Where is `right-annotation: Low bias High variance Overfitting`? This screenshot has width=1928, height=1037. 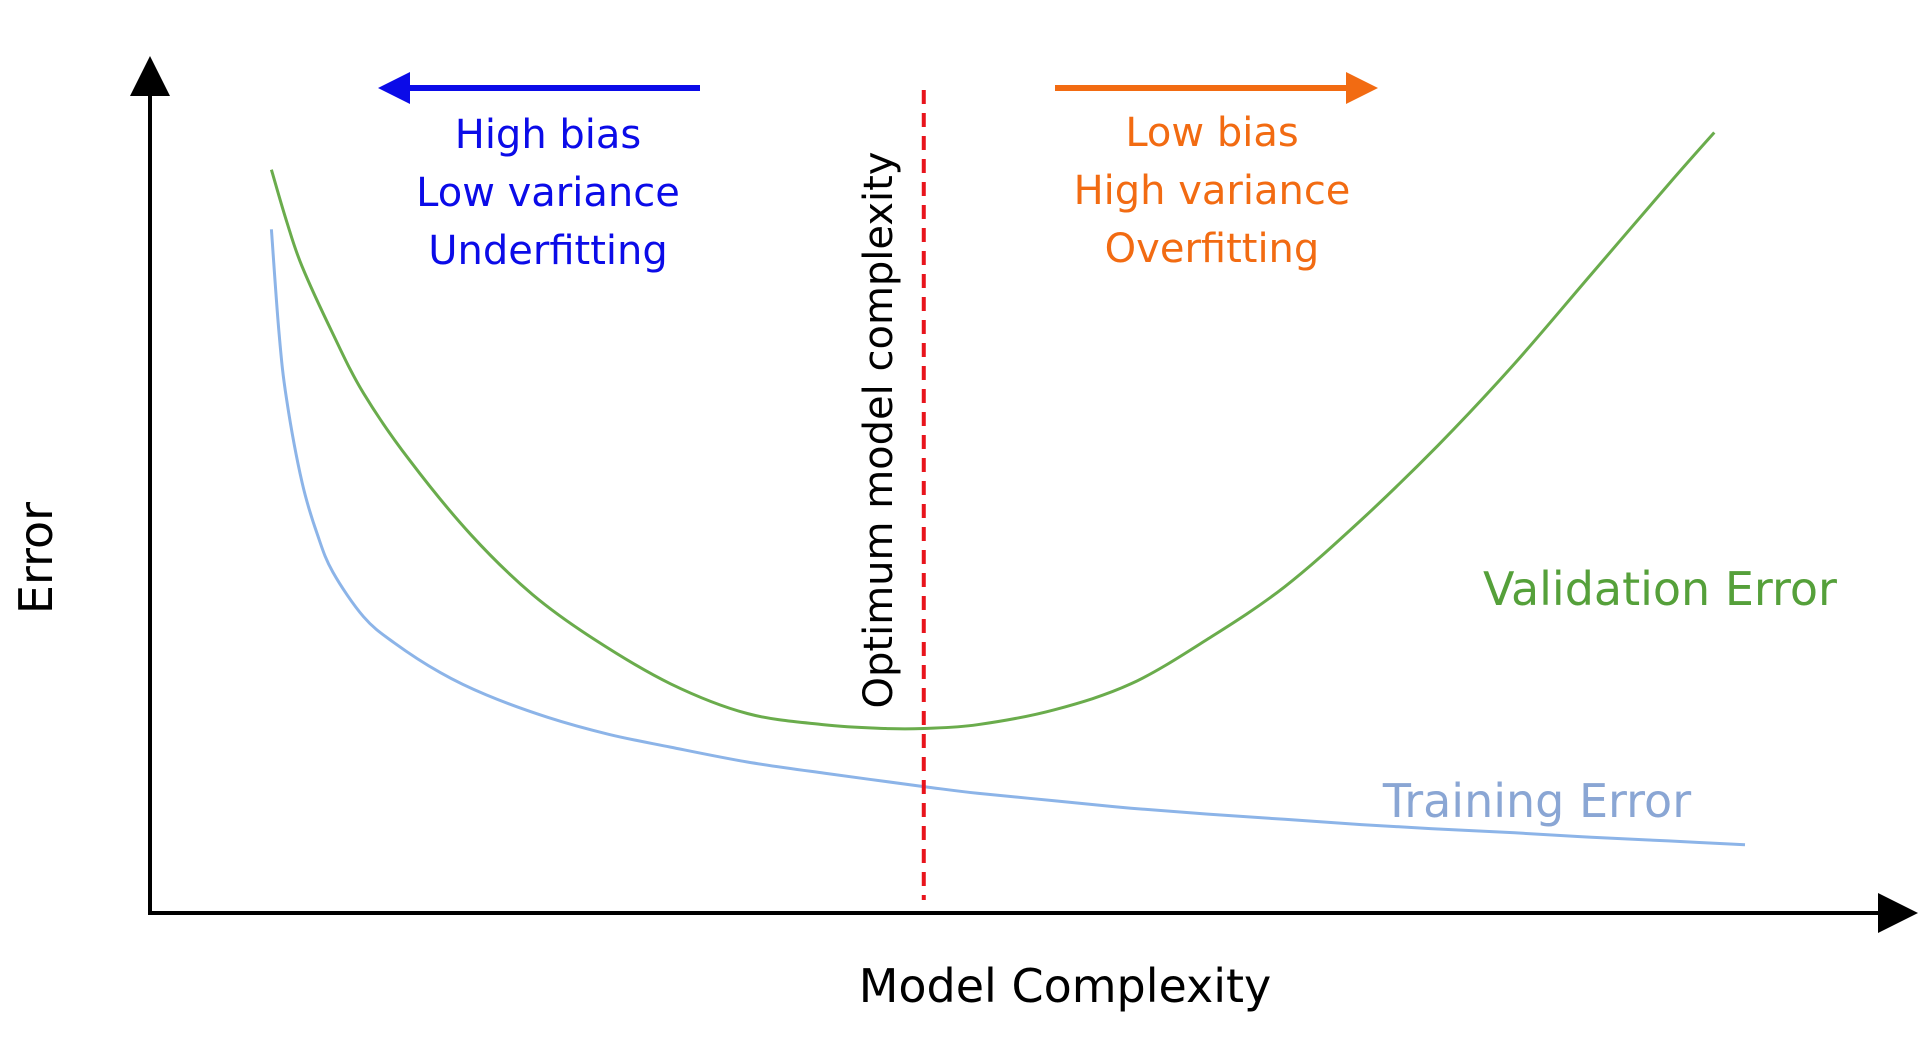
right-annotation: Low bias High variance Overfitting is located at coordinates (1216, 172).